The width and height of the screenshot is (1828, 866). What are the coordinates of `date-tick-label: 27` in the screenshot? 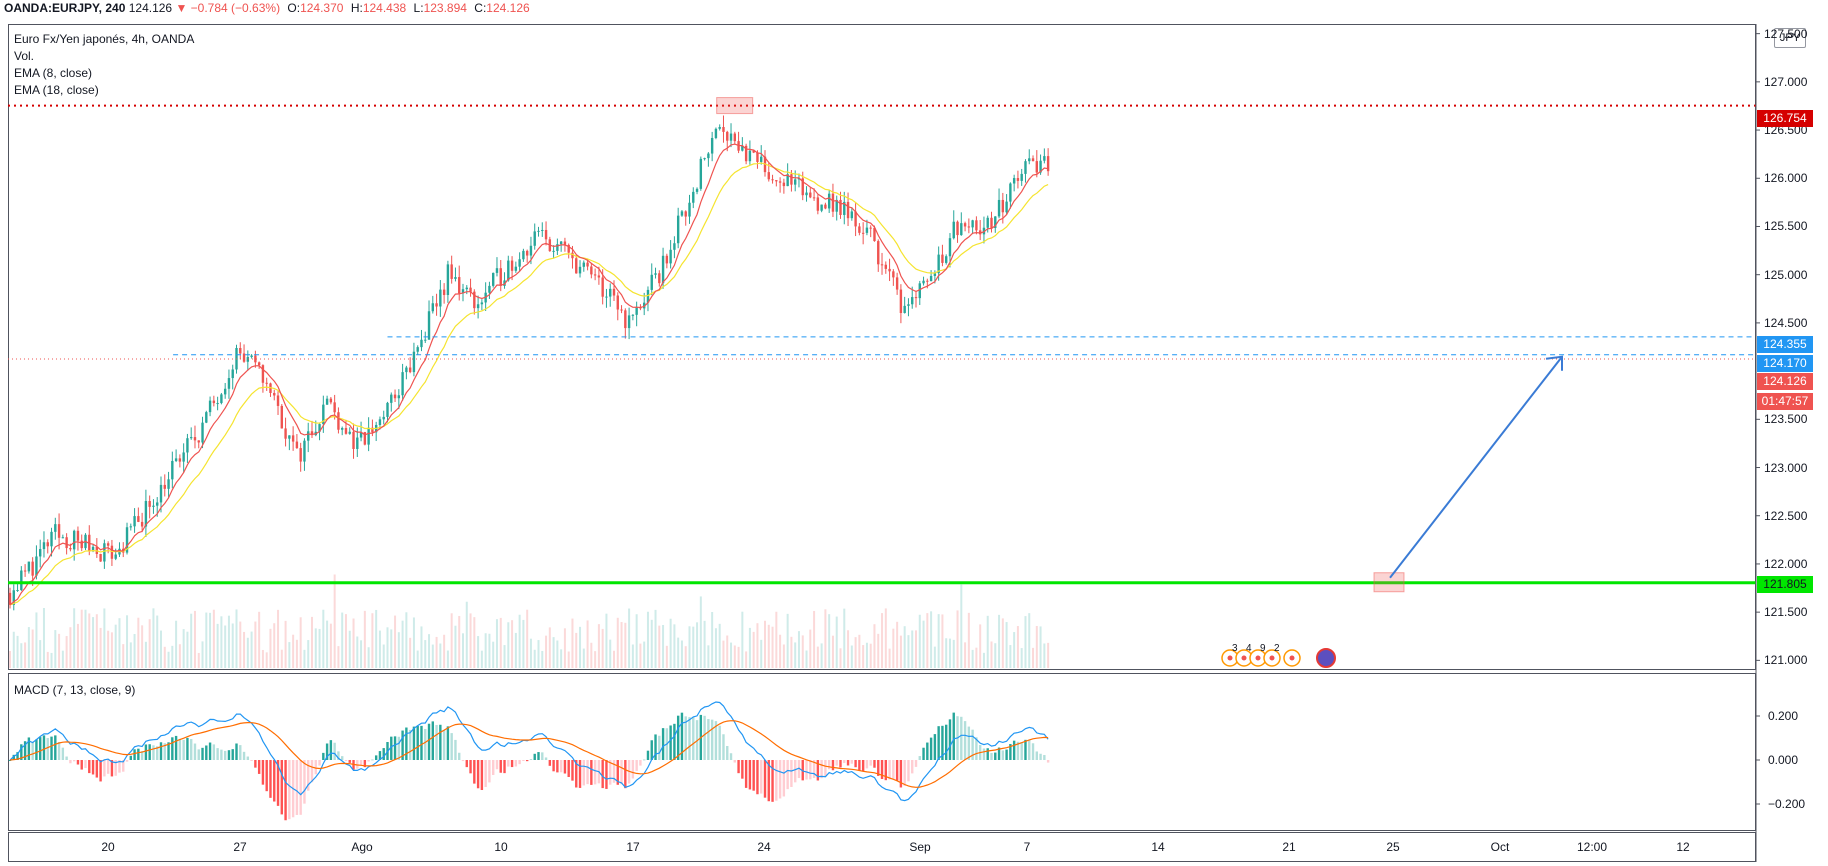 It's located at (240, 847).